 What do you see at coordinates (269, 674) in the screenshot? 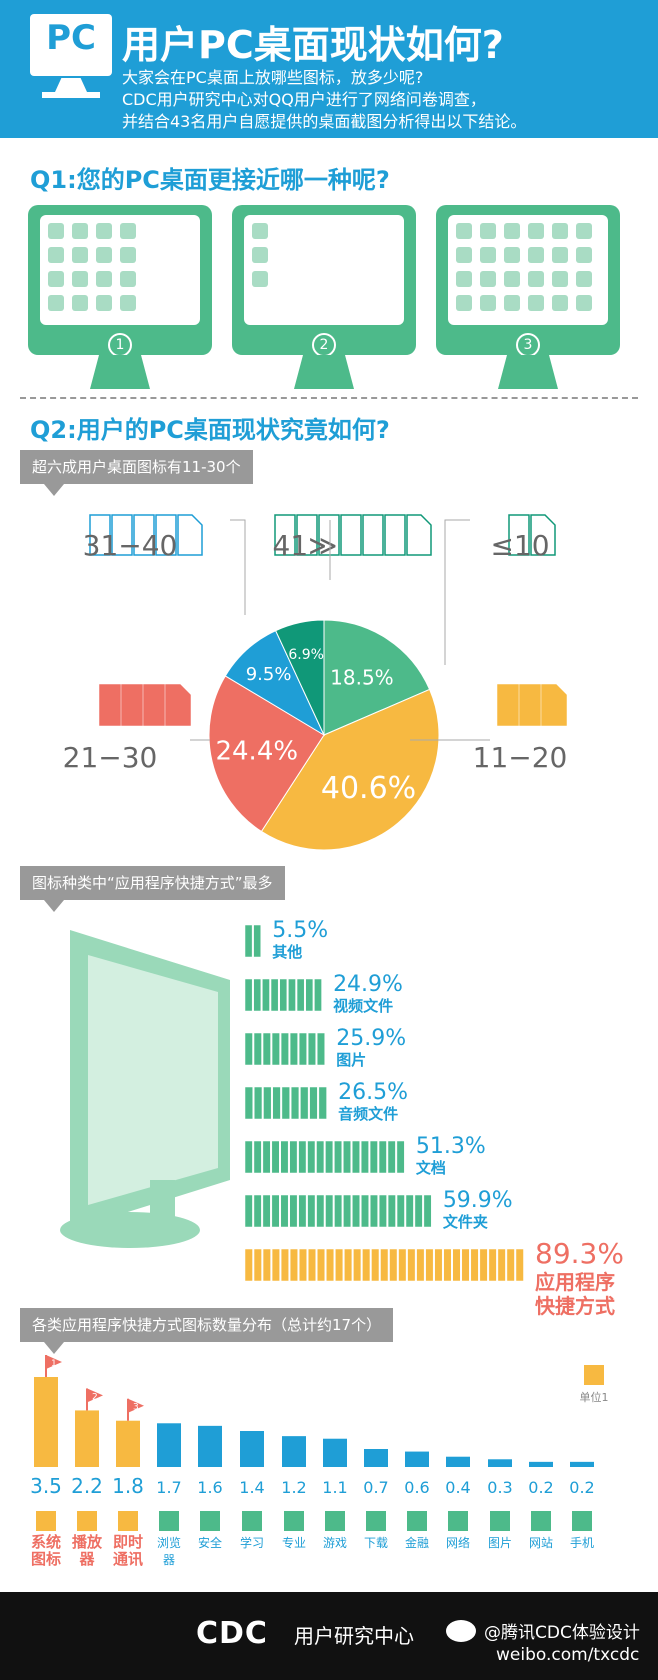
I see `pie-value-label: 9.5%` at bounding box center [269, 674].